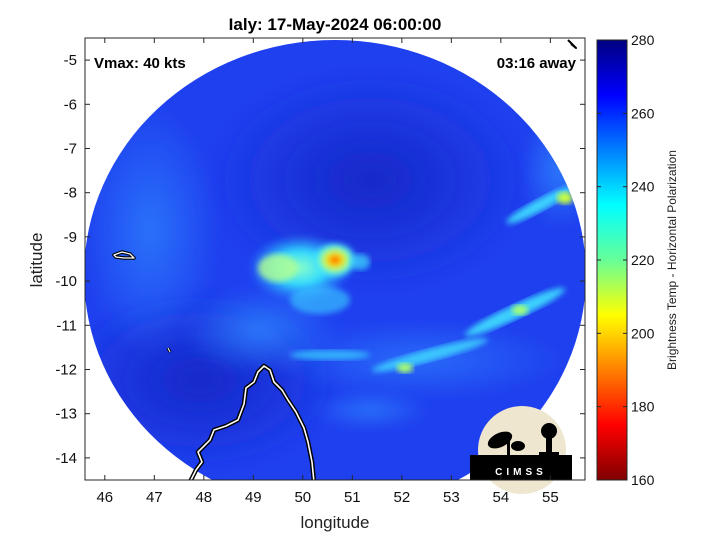 The width and height of the screenshot is (720, 540). I want to click on y-tick-label: -8, so click(70, 193).